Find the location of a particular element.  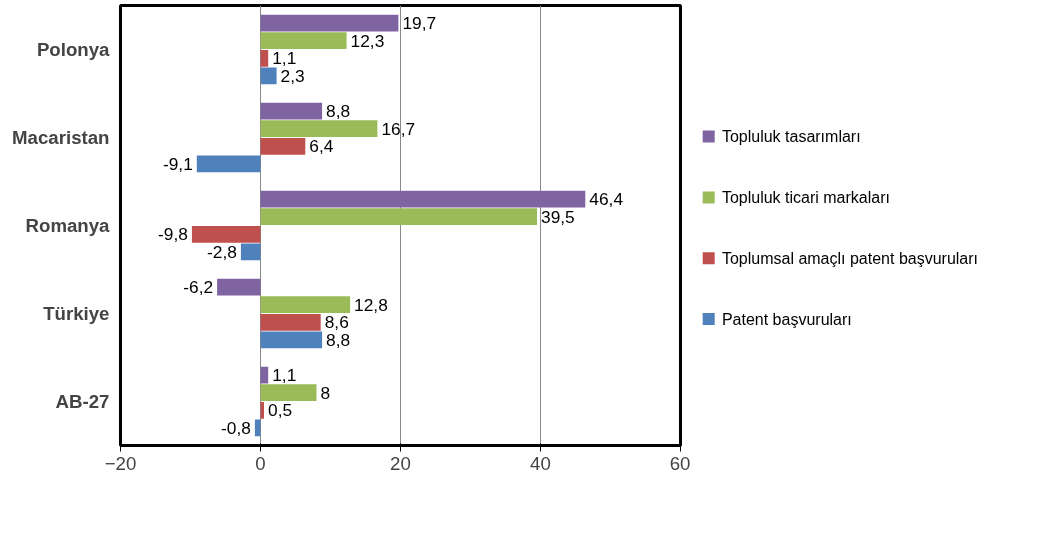

data-label: 1,1 is located at coordinates (284, 375).